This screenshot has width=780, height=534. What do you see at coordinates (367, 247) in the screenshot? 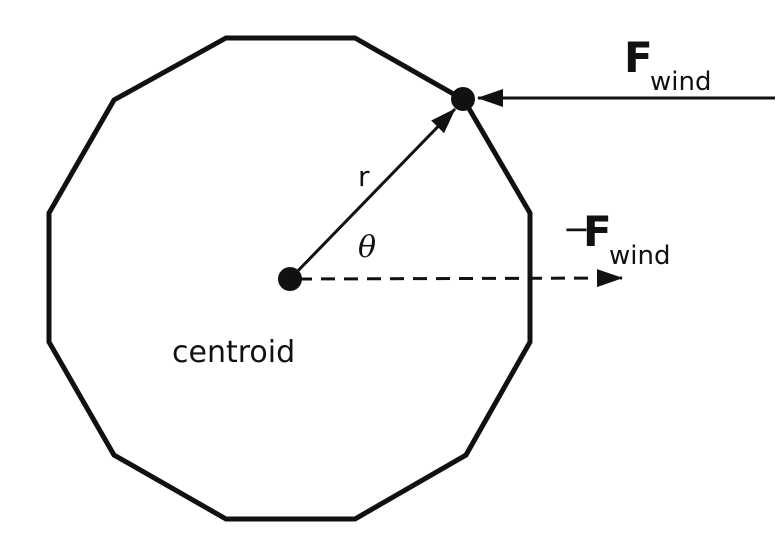
I see `angle-label: θ` at bounding box center [367, 247].